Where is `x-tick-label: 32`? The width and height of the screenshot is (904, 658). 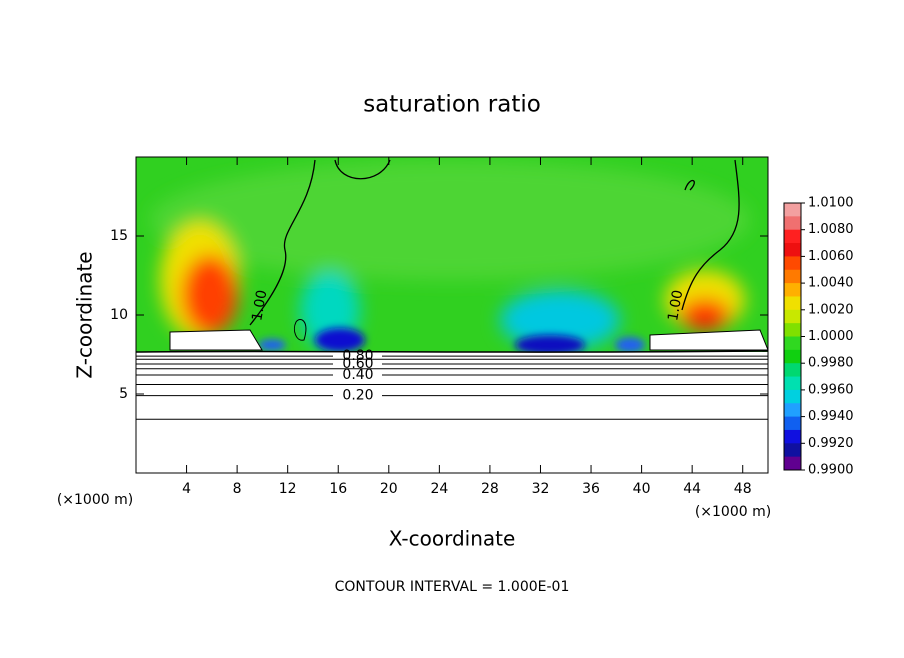
x-tick-label: 32 is located at coordinates (541, 489).